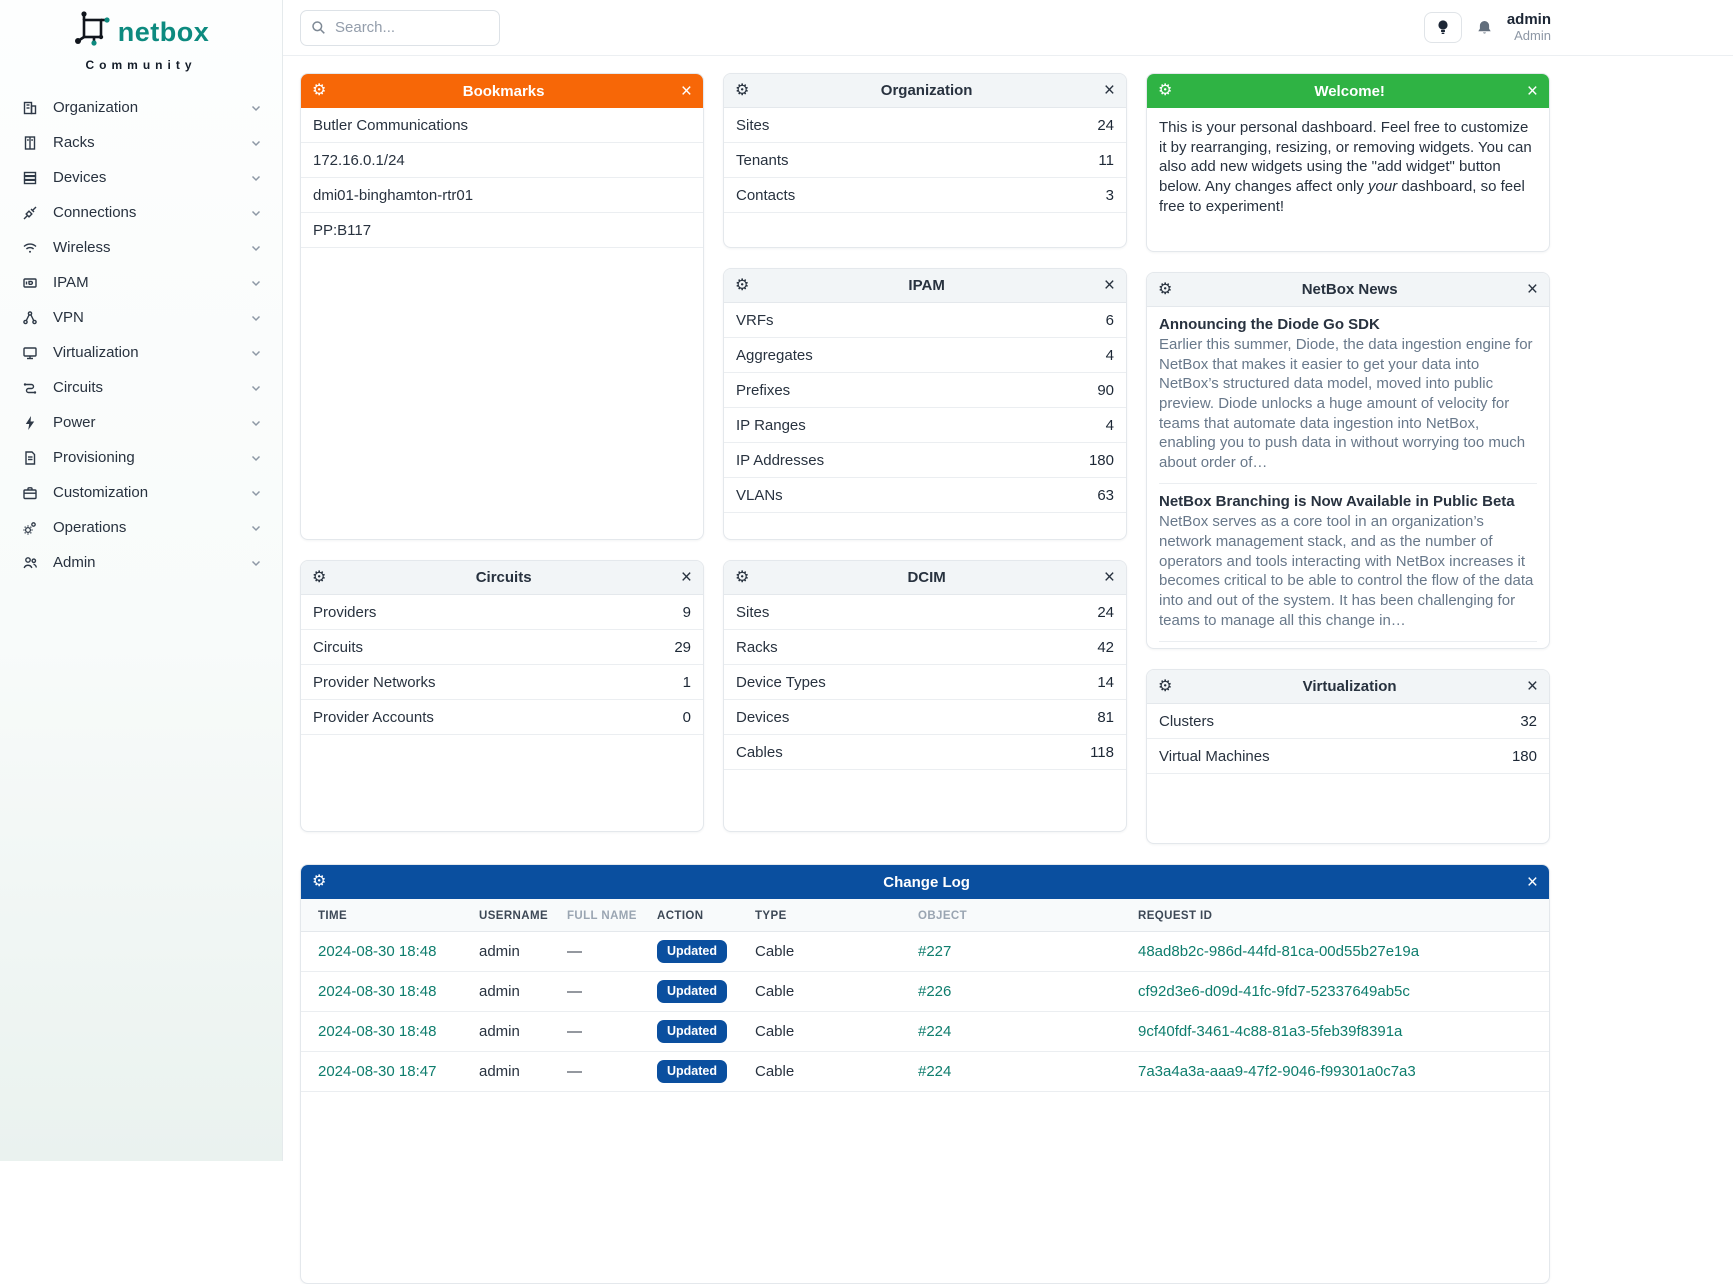 This screenshot has height=1284, width=1733. What do you see at coordinates (374, 682) in the screenshot?
I see `stat-link: Provider Networks` at bounding box center [374, 682].